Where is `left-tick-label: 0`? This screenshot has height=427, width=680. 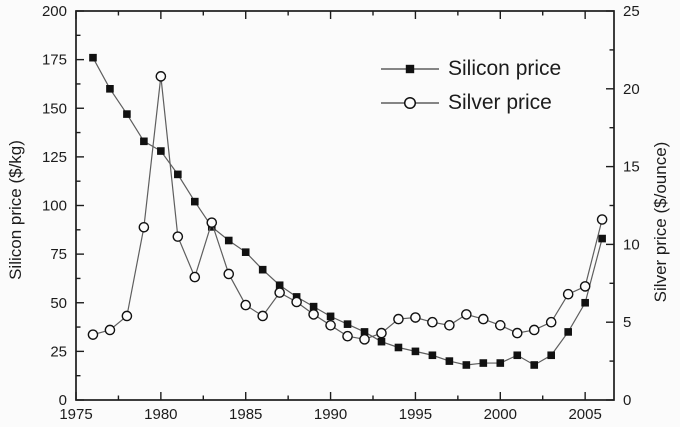
left-tick-label: 0 is located at coordinates (63, 400).